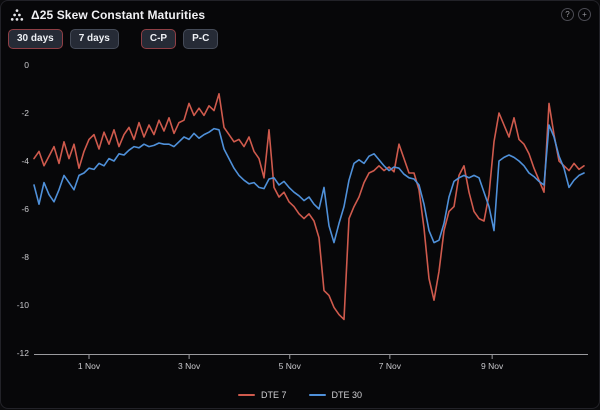  Describe the element at coordinates (25, 161) in the screenshot. I see `svg-text: -4` at that location.